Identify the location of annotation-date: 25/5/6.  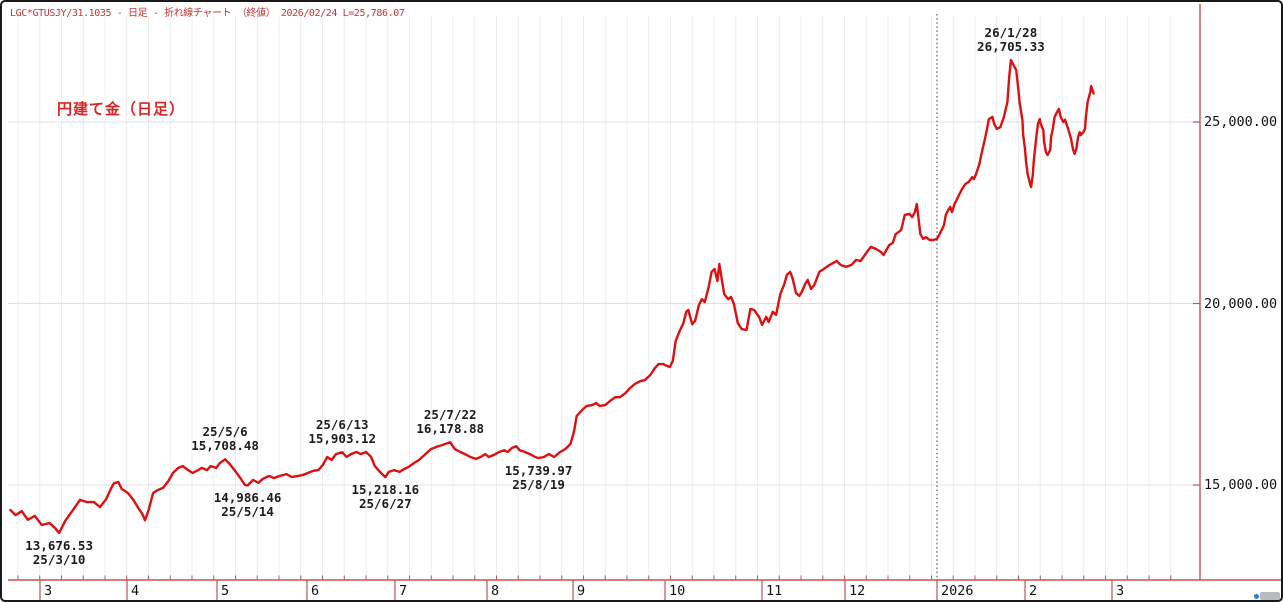
(225, 432).